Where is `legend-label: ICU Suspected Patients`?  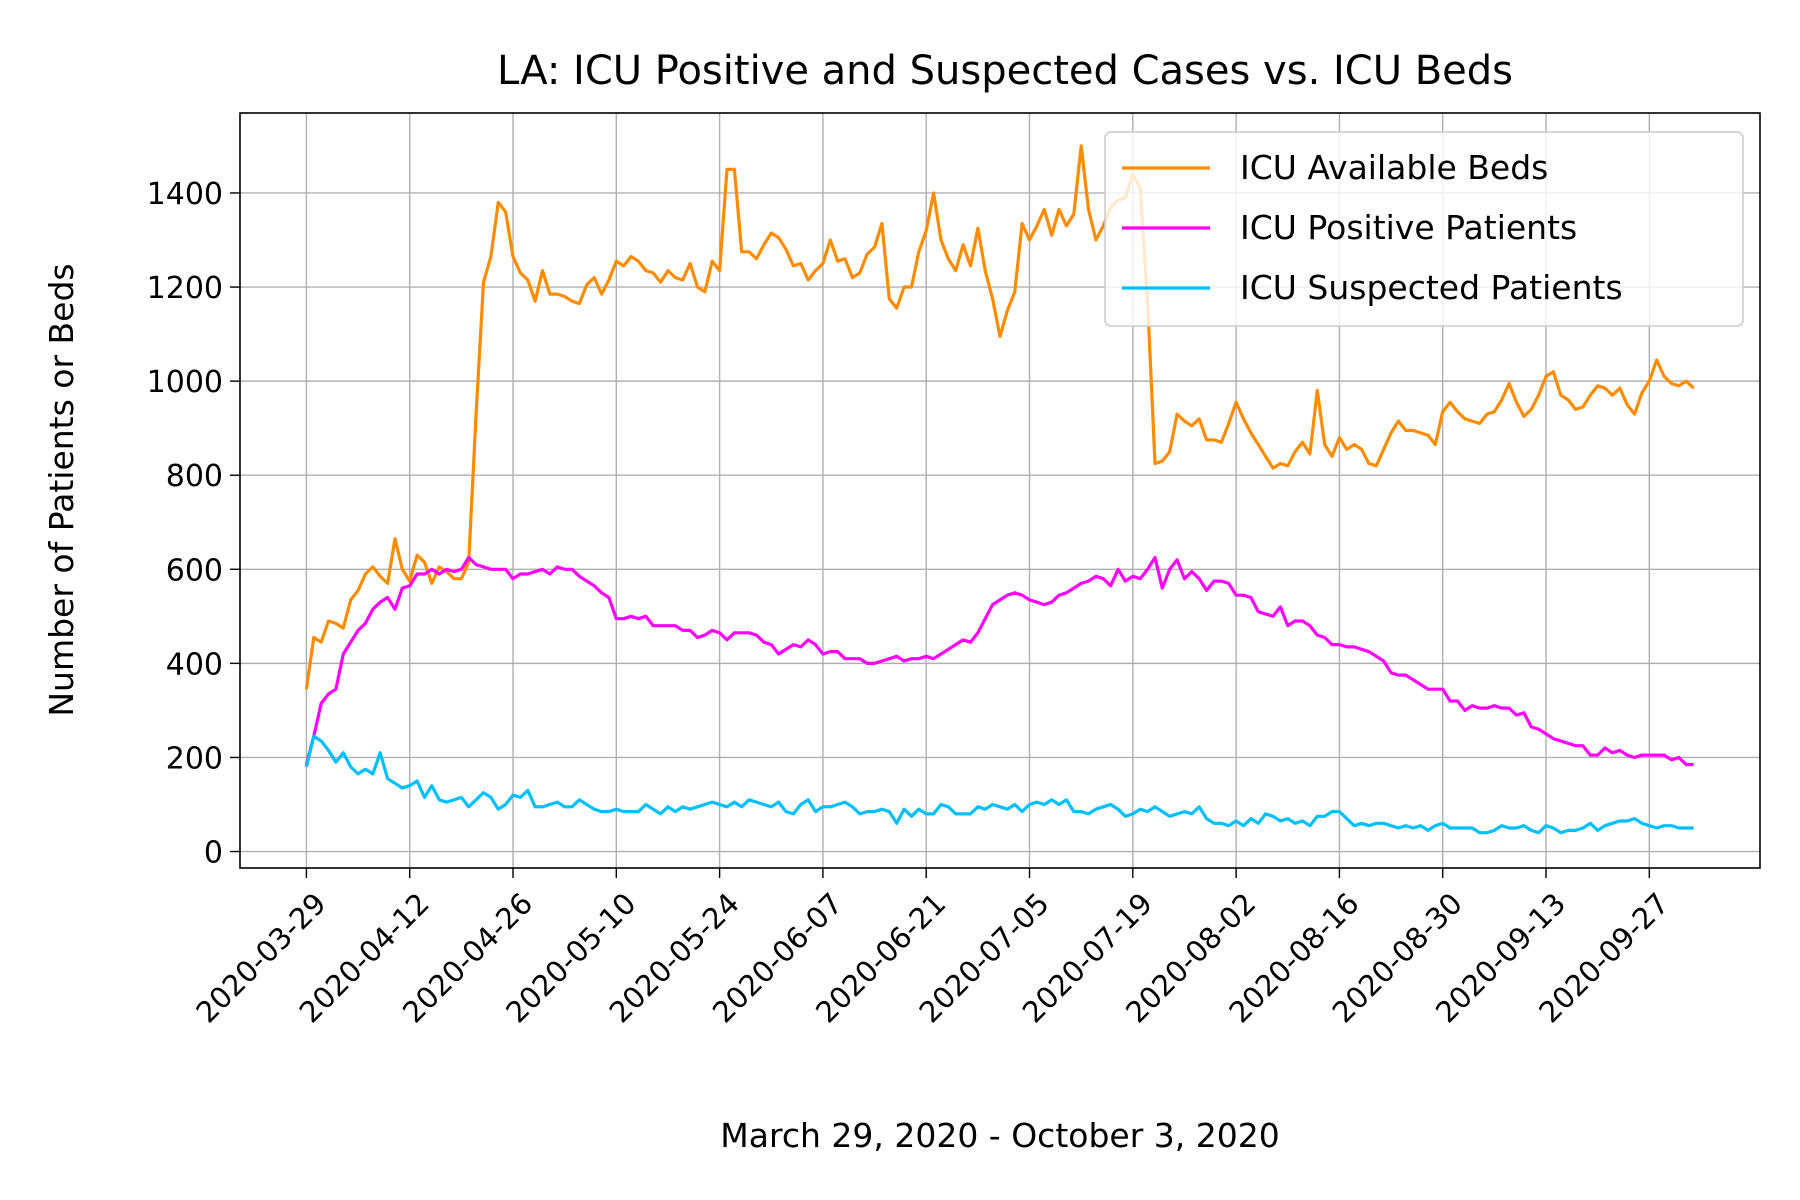 legend-label: ICU Suspected Patients is located at coordinates (1431, 287).